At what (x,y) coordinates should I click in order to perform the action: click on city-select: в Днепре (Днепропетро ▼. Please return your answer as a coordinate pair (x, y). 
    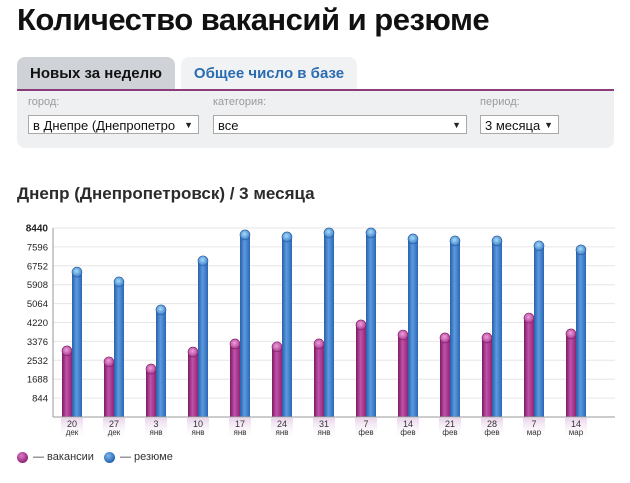
    Looking at the image, I should click on (113, 124).